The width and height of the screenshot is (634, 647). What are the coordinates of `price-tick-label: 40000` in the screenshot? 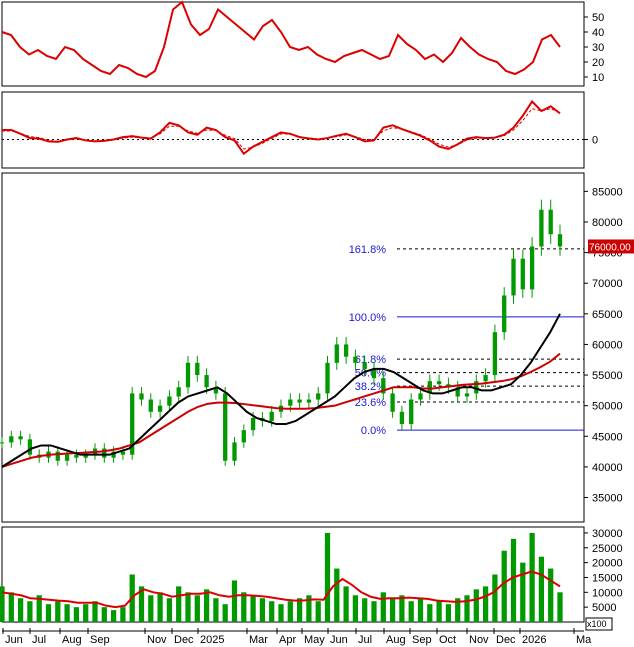 It's located at (607, 468).